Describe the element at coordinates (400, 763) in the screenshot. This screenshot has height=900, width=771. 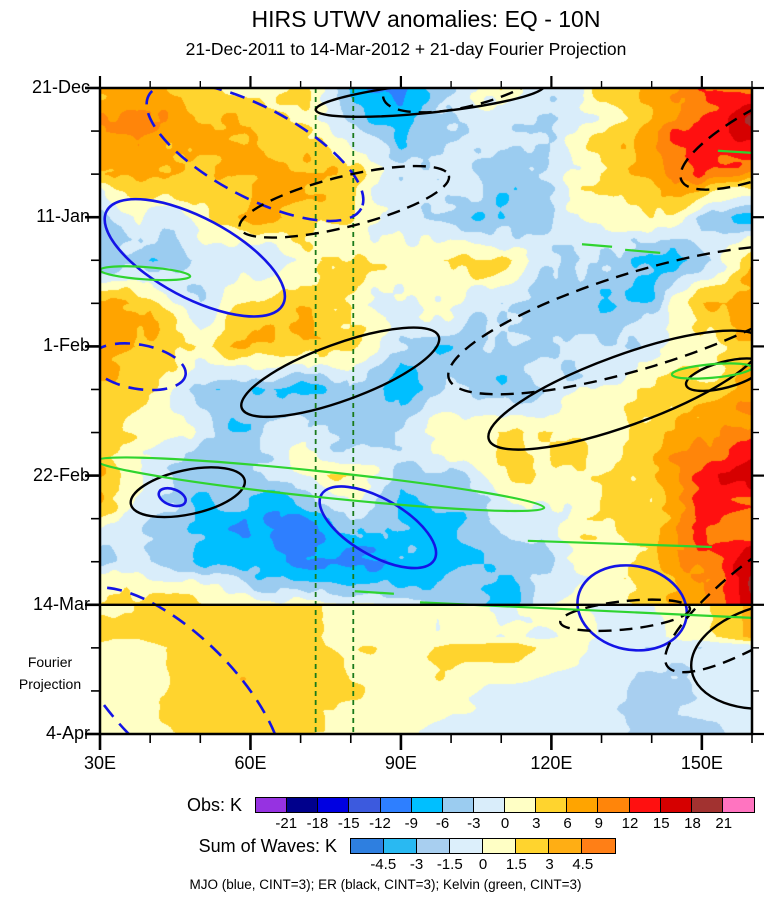
I see `x-tick-label: 90E` at that location.